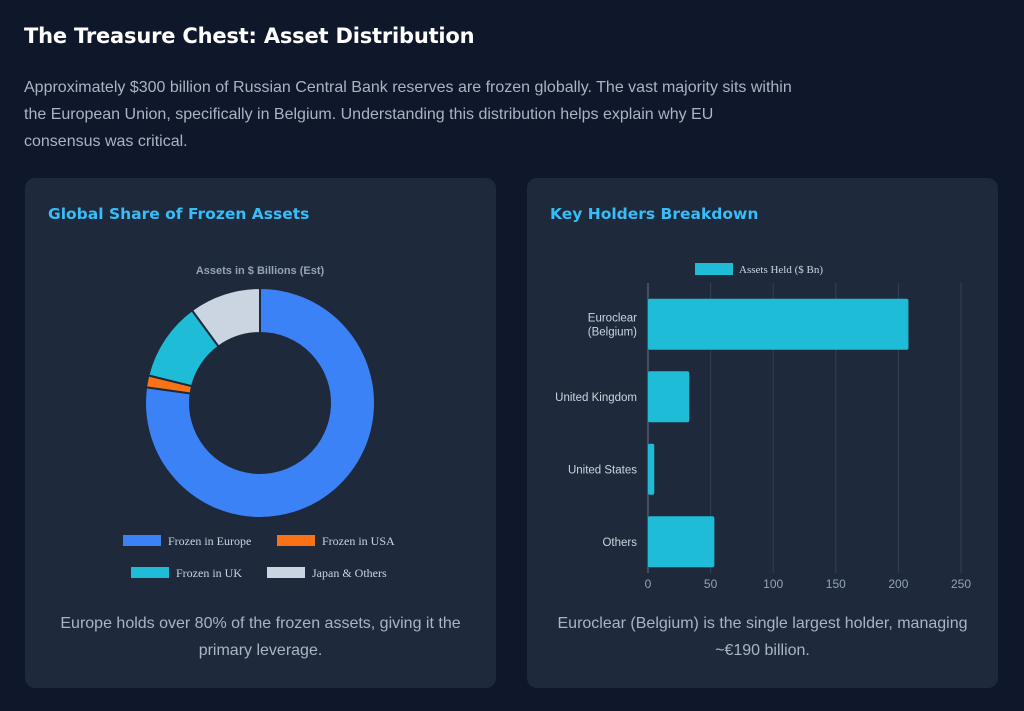 The width and height of the screenshot is (1024, 711). Describe the element at coordinates (612, 332) in the screenshot. I see `category-label-euroclear-belgium: (Belgium)` at that location.